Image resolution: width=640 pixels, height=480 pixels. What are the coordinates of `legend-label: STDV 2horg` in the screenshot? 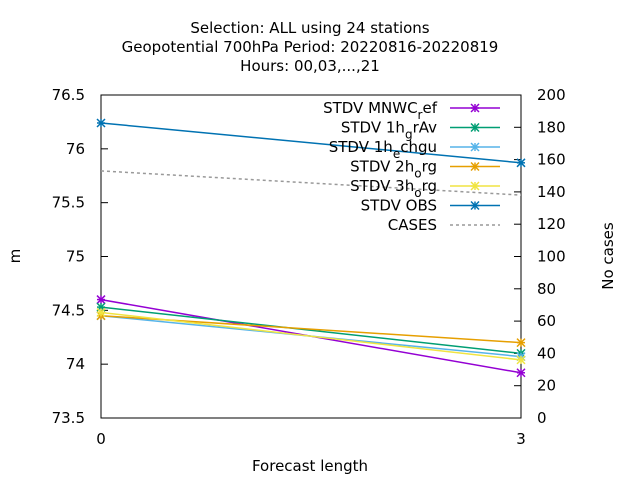 It's located at (393, 169).